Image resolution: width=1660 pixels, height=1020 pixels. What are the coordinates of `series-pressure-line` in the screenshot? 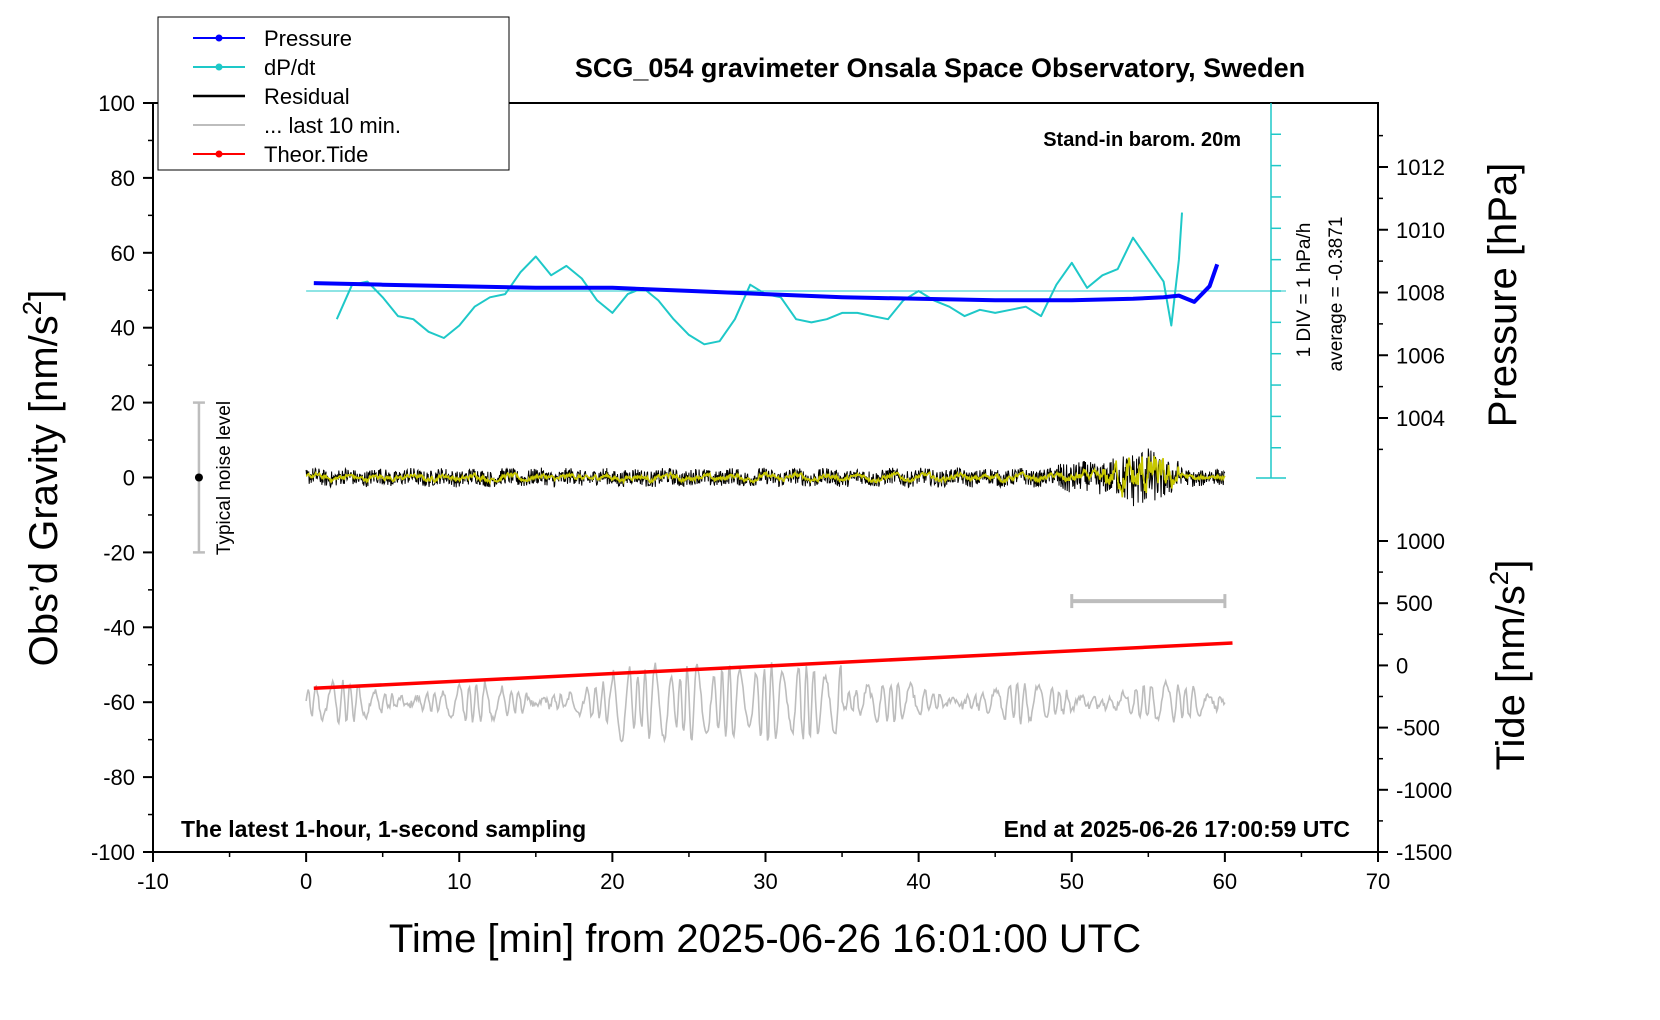 It's located at (766, 283).